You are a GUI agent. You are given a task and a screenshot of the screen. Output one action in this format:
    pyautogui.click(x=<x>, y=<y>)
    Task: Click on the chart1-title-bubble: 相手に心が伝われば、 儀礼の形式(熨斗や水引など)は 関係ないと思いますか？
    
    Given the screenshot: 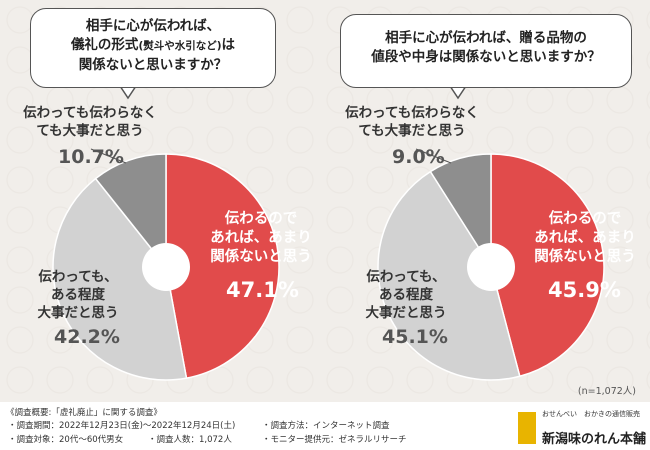 What is the action you would take?
    pyautogui.click(x=153, y=48)
    